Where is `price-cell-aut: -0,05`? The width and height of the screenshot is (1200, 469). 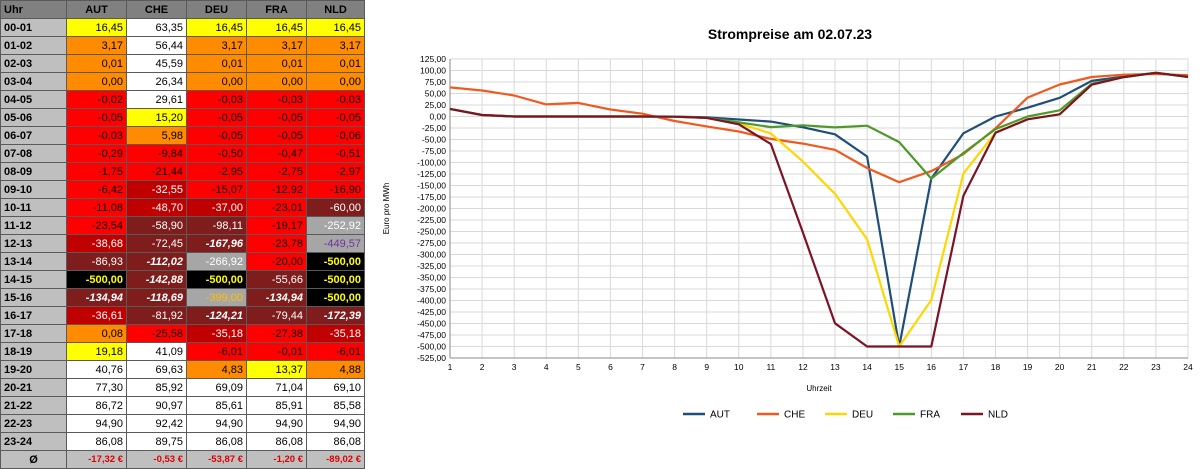 price-cell-aut: -0,05 is located at coordinates (96, 117).